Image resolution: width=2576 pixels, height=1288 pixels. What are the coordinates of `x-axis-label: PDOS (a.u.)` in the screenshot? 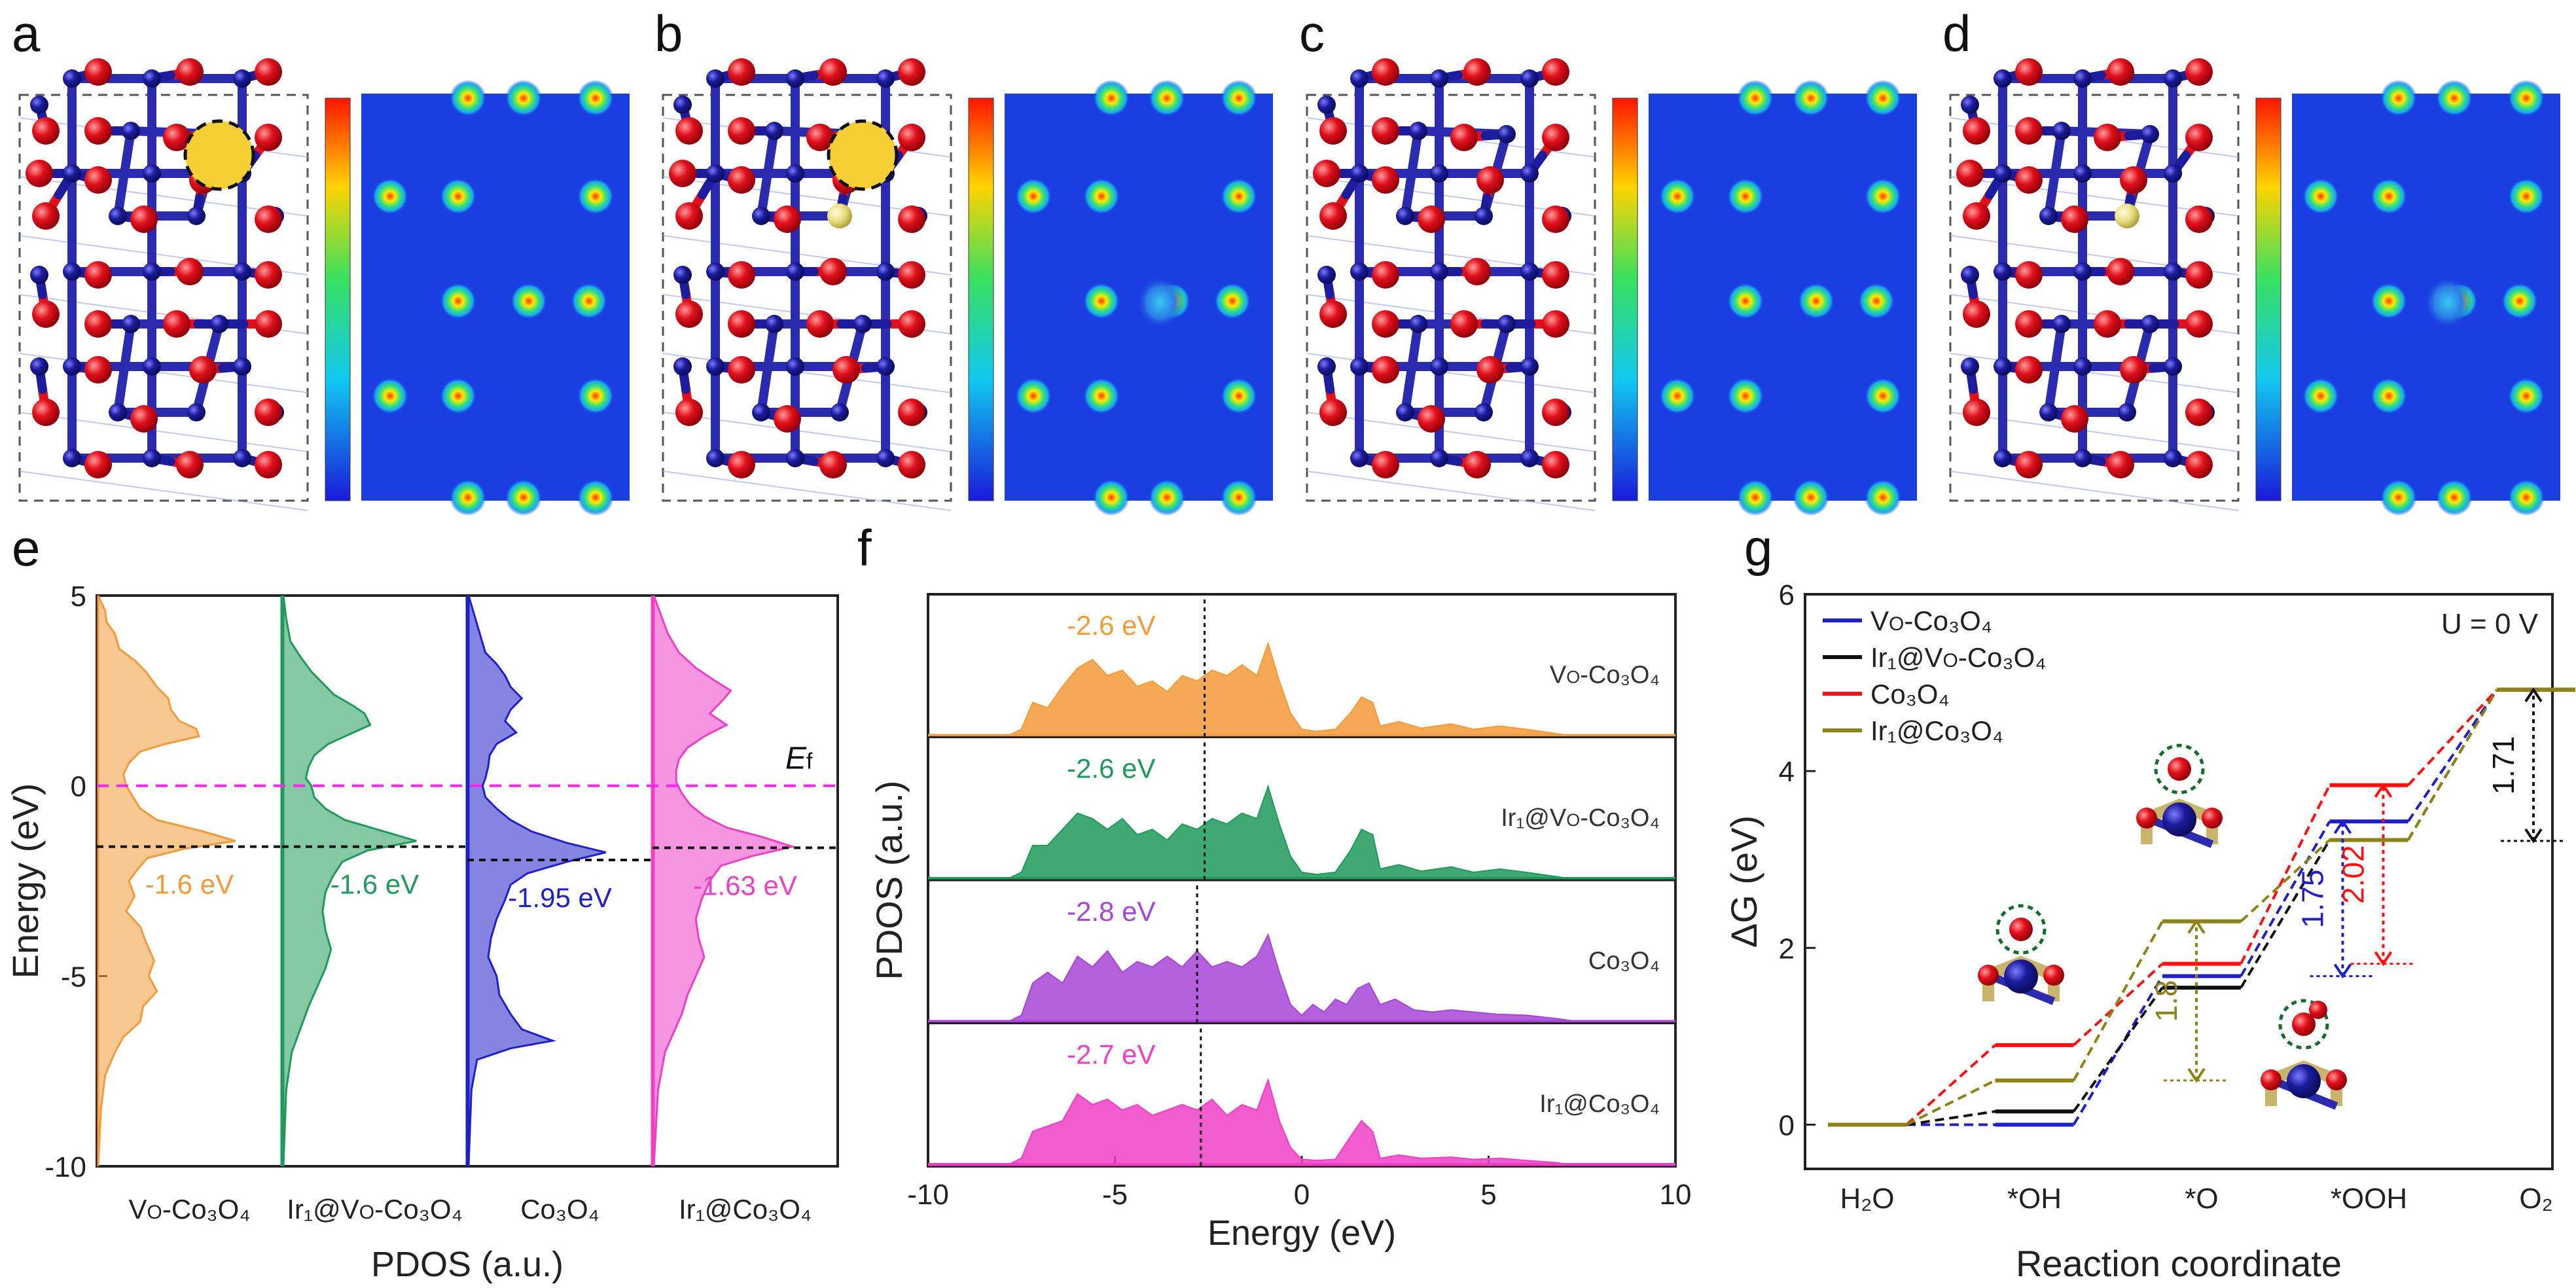 It's located at (467, 1264).